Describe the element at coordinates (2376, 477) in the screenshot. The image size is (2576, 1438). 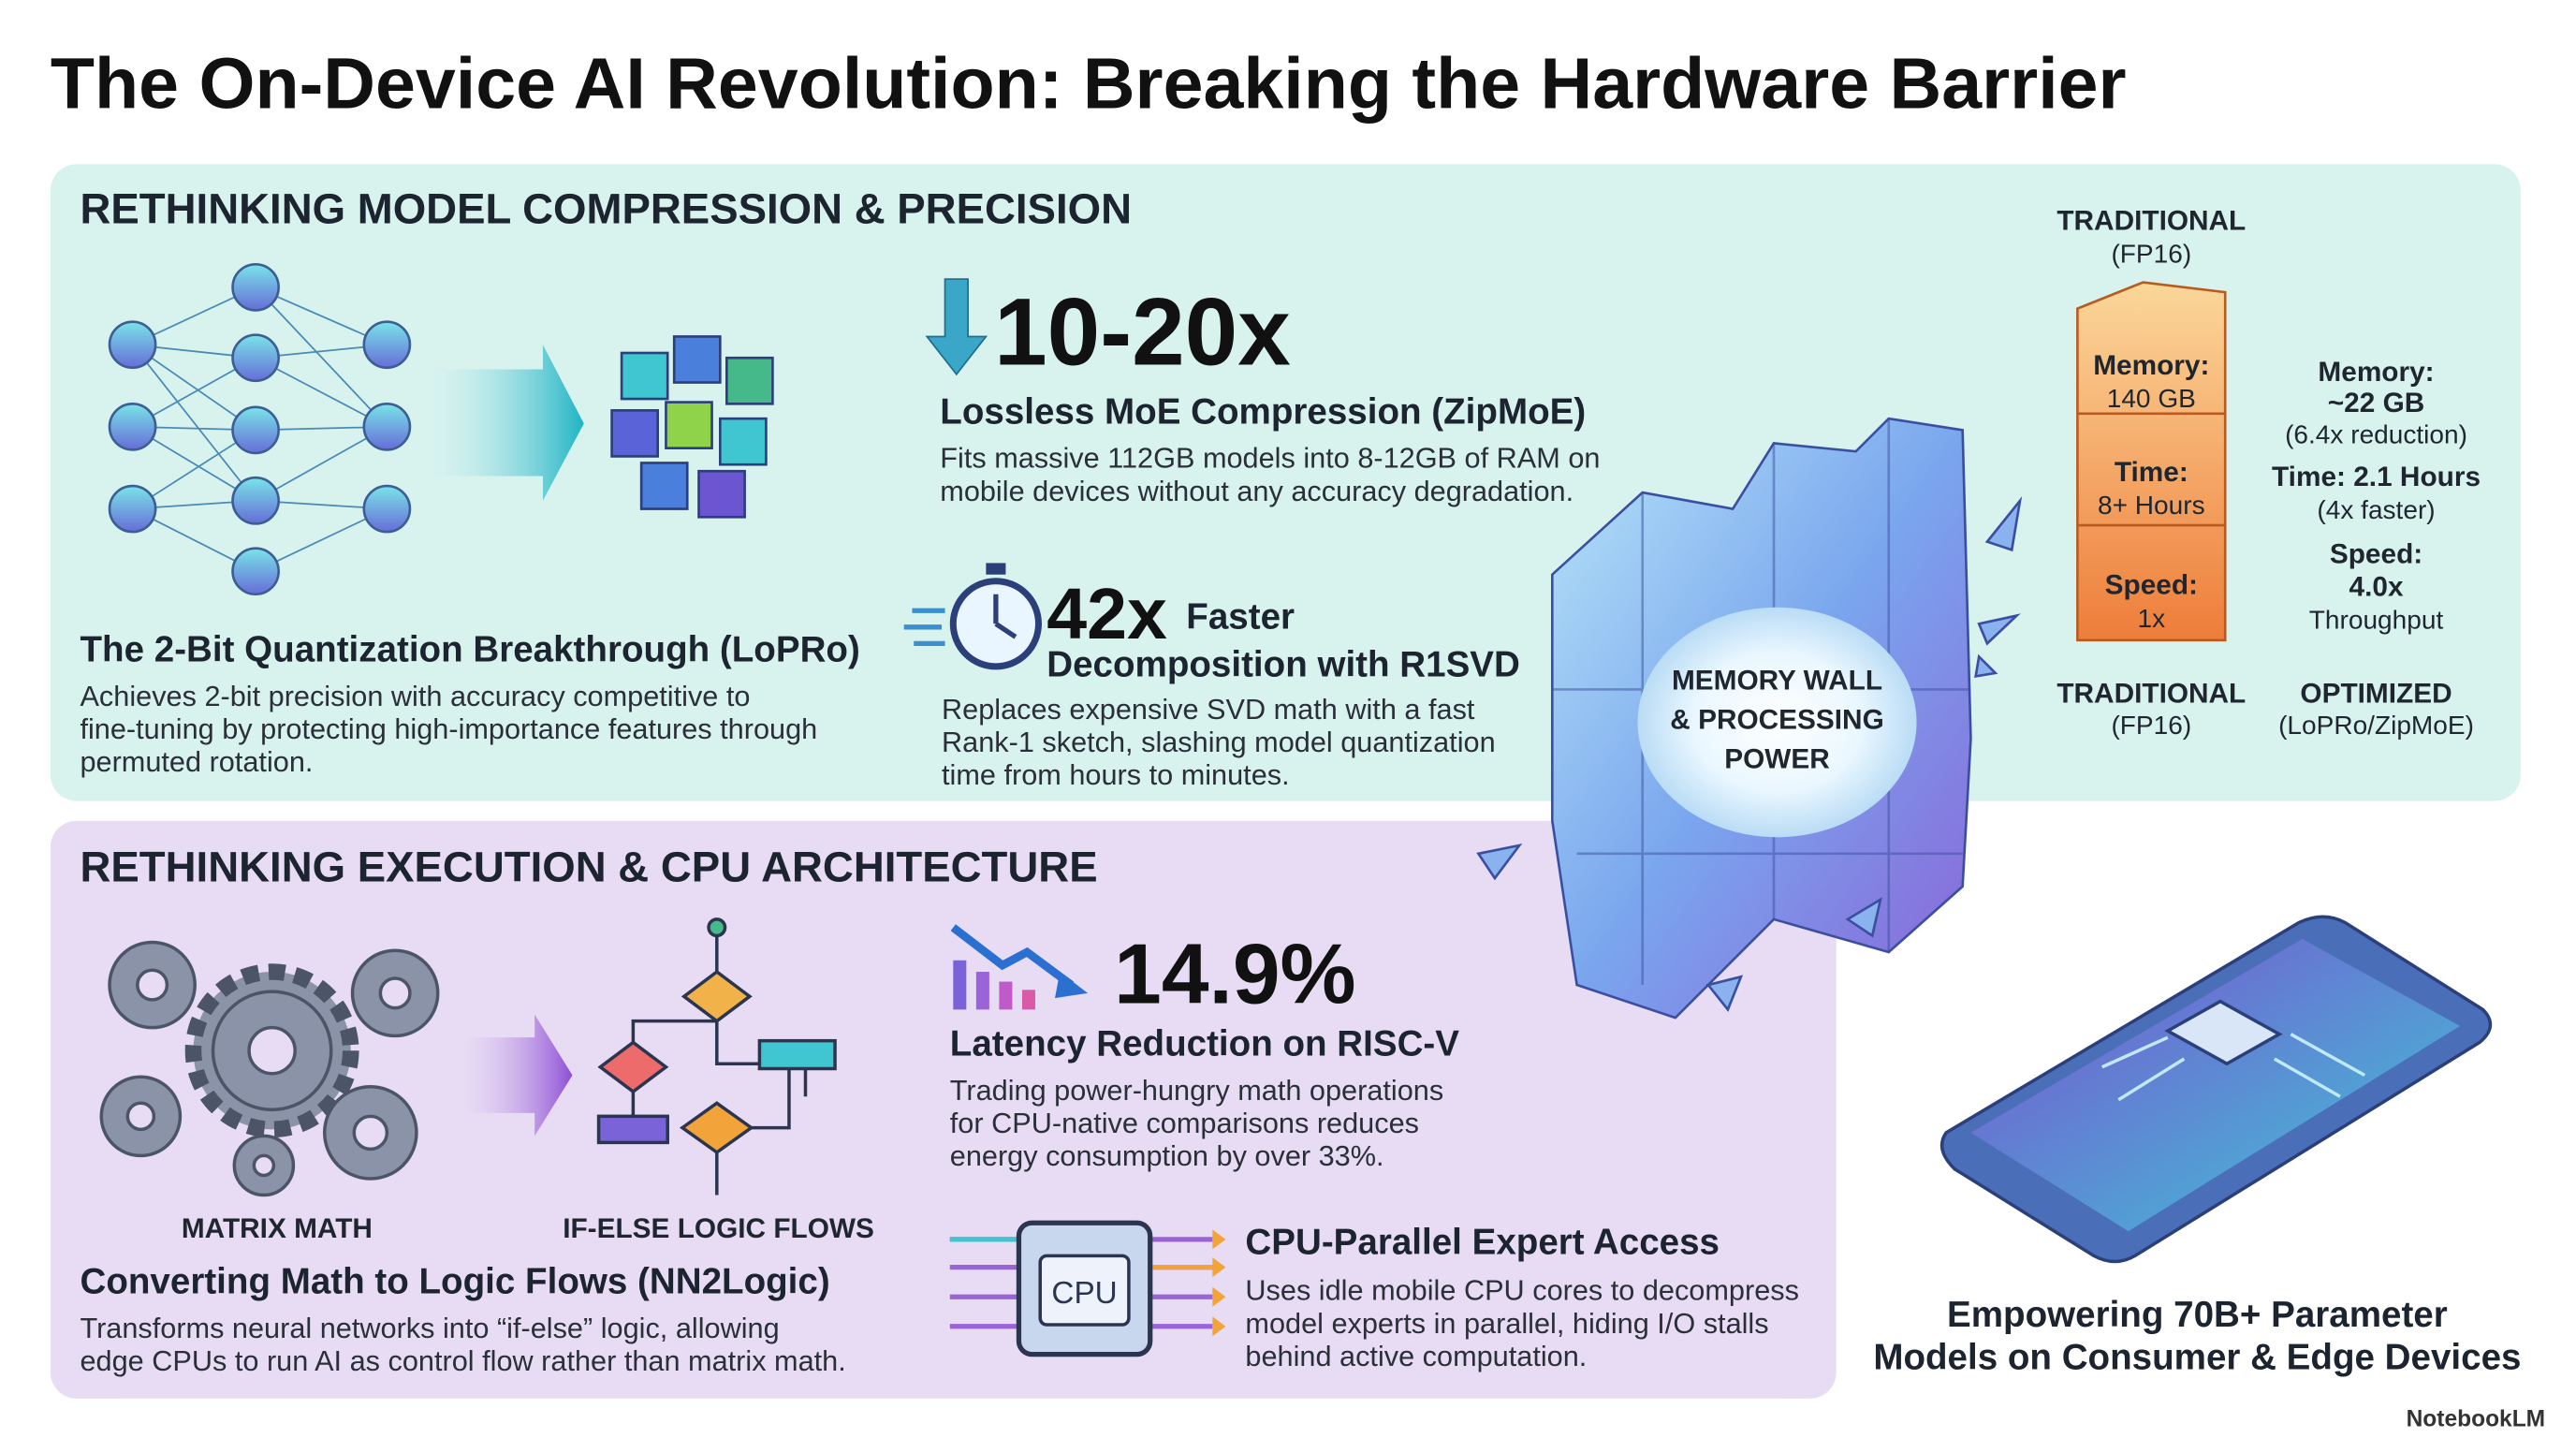
I see `optimized-stat: Time: 2.1 Hours` at that location.